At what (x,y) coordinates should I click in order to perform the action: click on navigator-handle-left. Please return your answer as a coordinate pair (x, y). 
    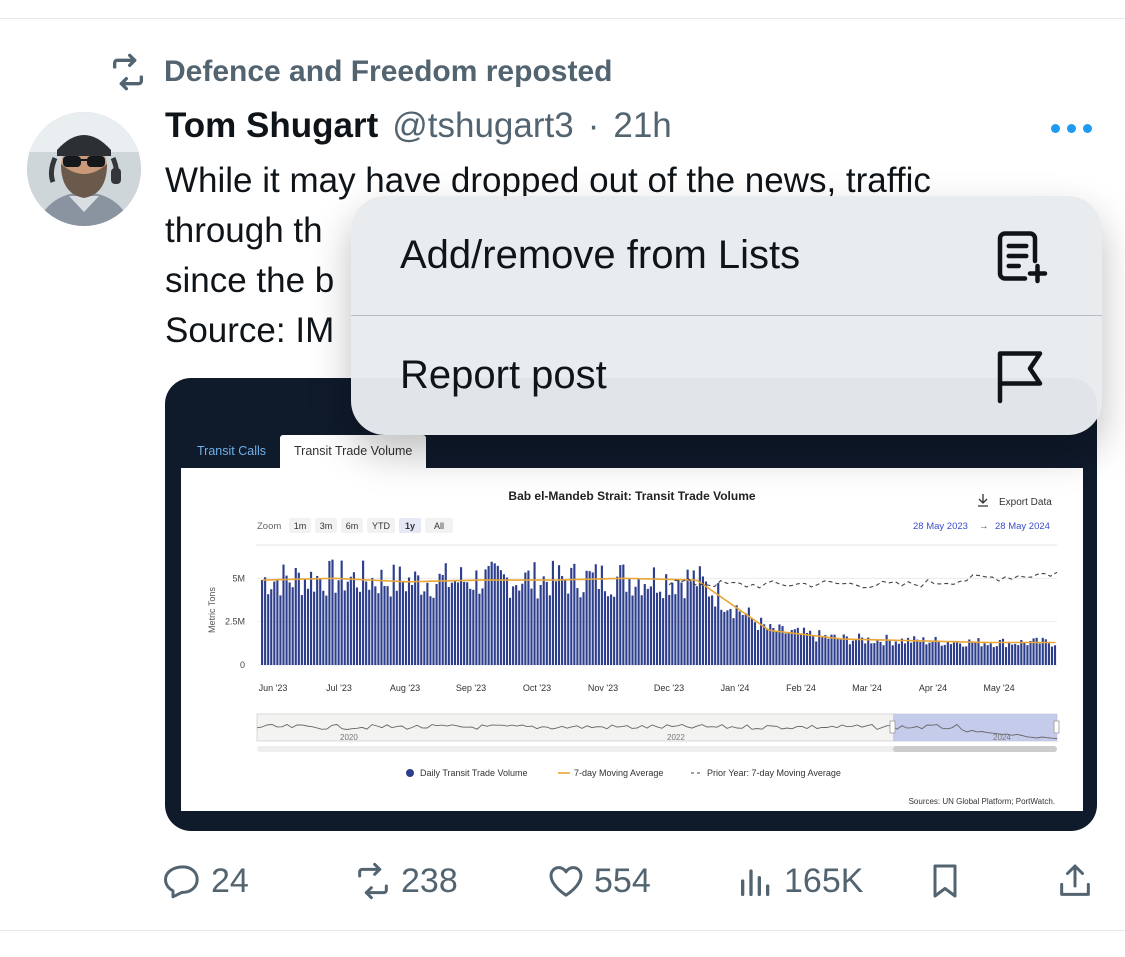
    Looking at the image, I should click on (892, 727).